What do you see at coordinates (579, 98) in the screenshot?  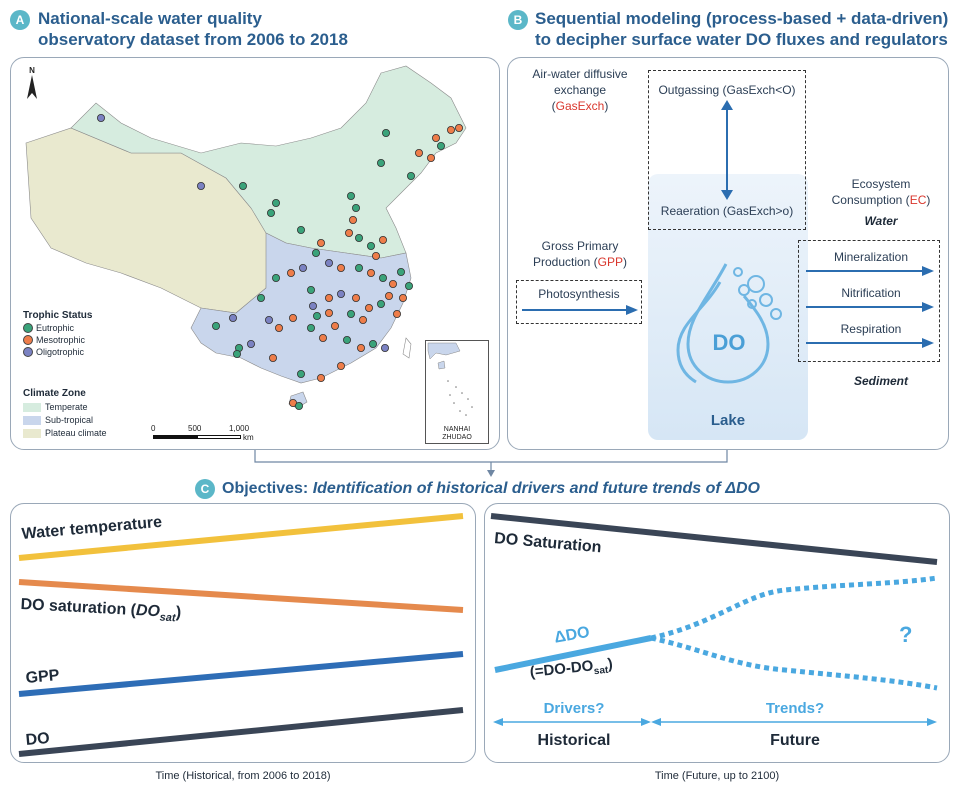 I see `gasexch-text: exchange (` at bounding box center [579, 98].